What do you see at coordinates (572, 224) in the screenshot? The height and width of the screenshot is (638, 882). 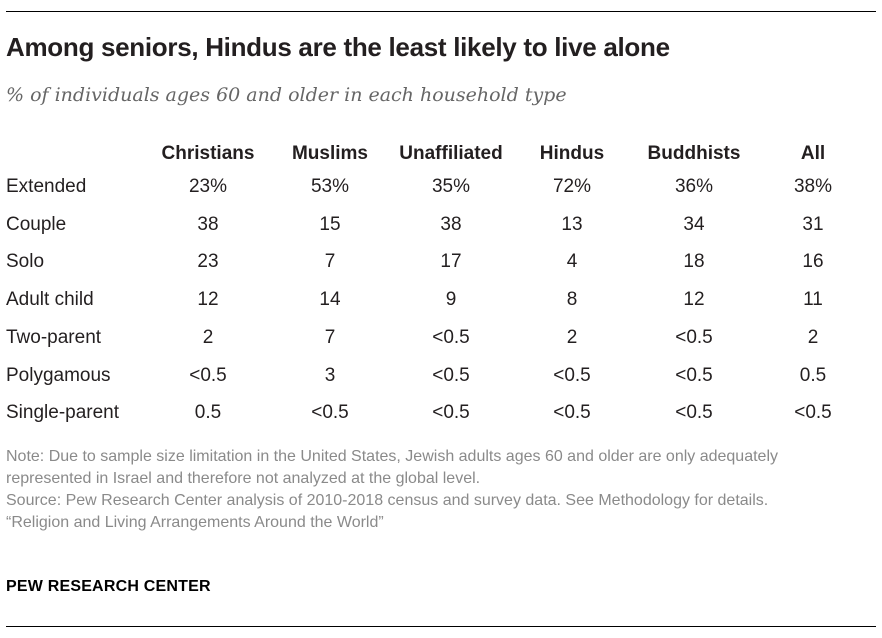 I see `table-cell: 13` at bounding box center [572, 224].